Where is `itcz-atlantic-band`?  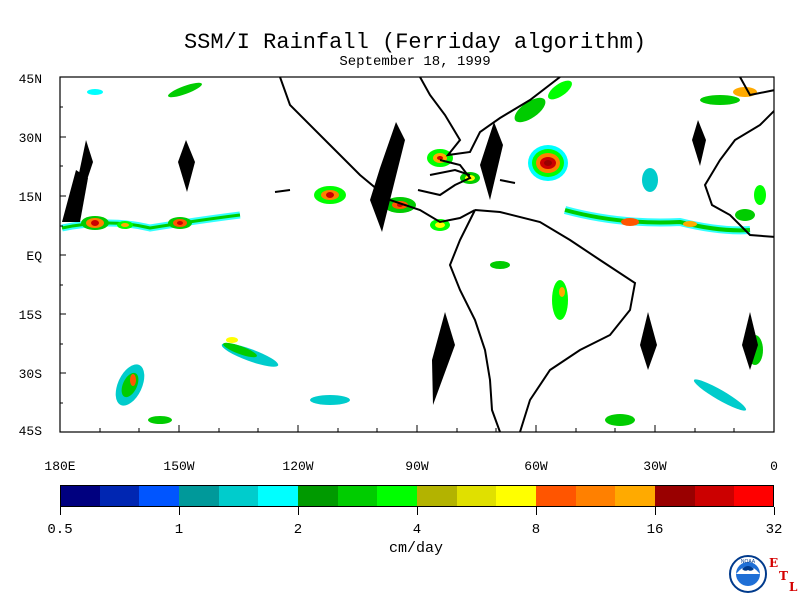
itcz-atlantic-band is located at coordinates (659, 220).